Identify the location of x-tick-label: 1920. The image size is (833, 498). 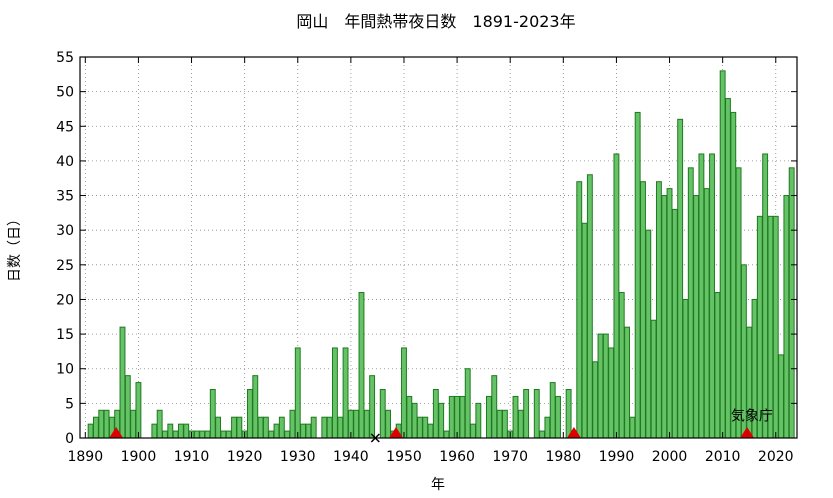
(245, 457).